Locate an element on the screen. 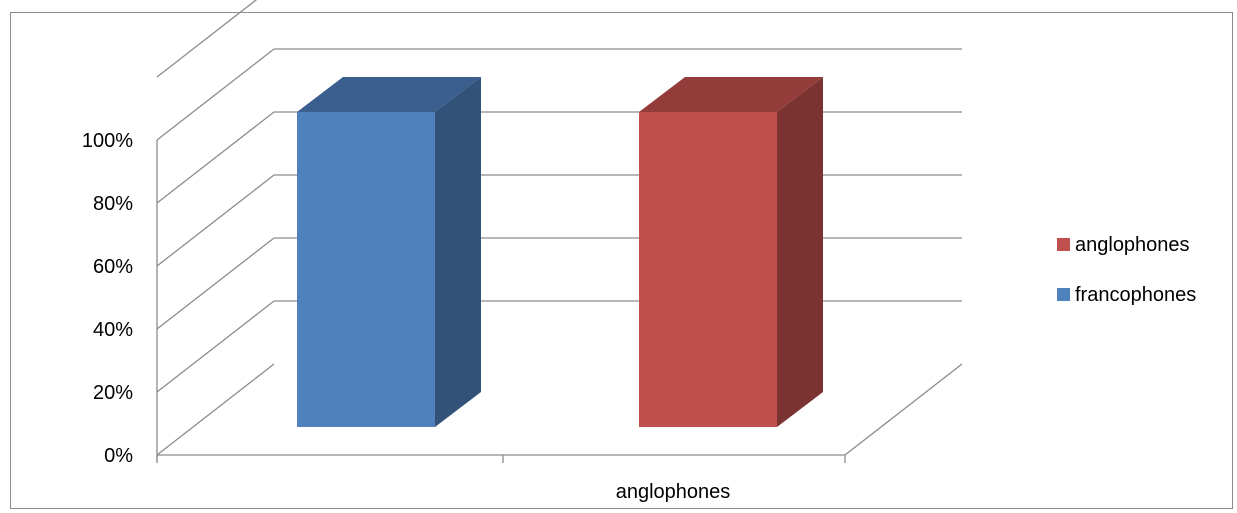 The height and width of the screenshot is (513, 1237). bar-front-anglophones is located at coordinates (708, 269).